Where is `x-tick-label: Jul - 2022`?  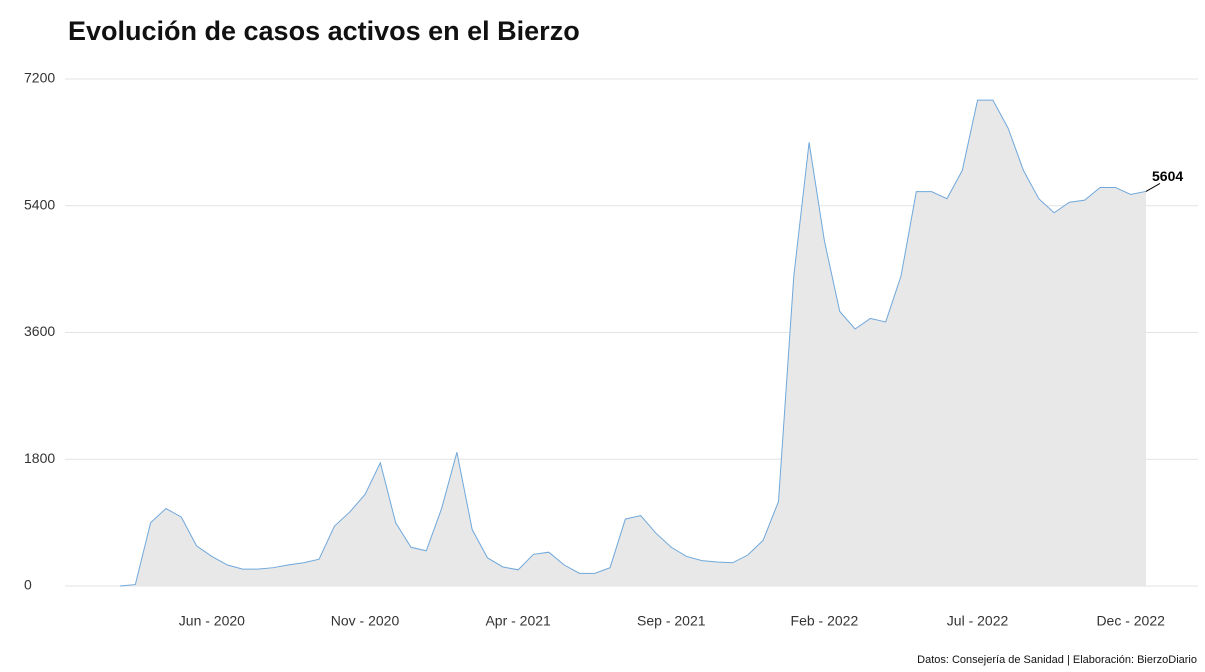 x-tick-label: Jul - 2022 is located at coordinates (978, 621).